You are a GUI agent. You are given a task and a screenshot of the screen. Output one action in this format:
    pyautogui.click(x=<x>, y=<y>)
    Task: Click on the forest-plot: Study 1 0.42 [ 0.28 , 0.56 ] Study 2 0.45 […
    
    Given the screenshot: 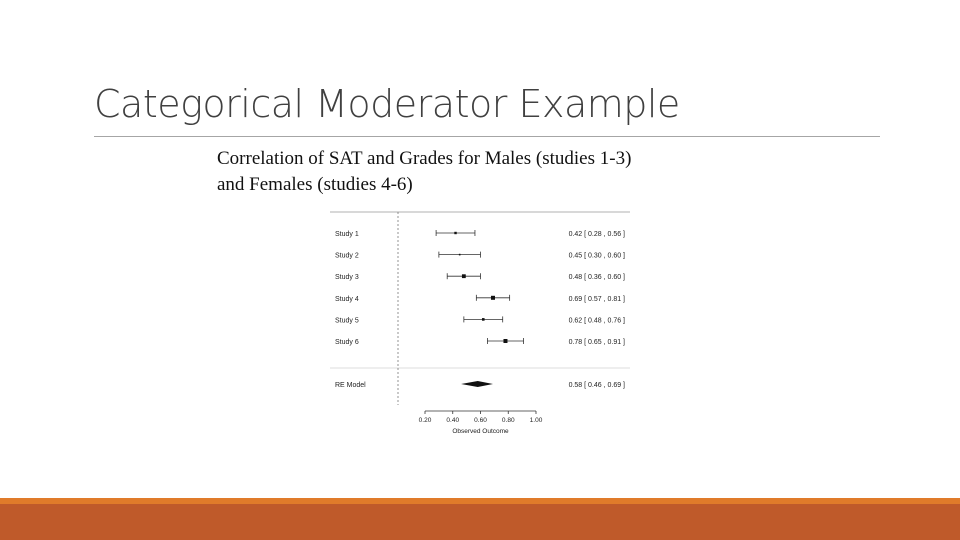 What is the action you would take?
    pyautogui.click(x=480, y=323)
    